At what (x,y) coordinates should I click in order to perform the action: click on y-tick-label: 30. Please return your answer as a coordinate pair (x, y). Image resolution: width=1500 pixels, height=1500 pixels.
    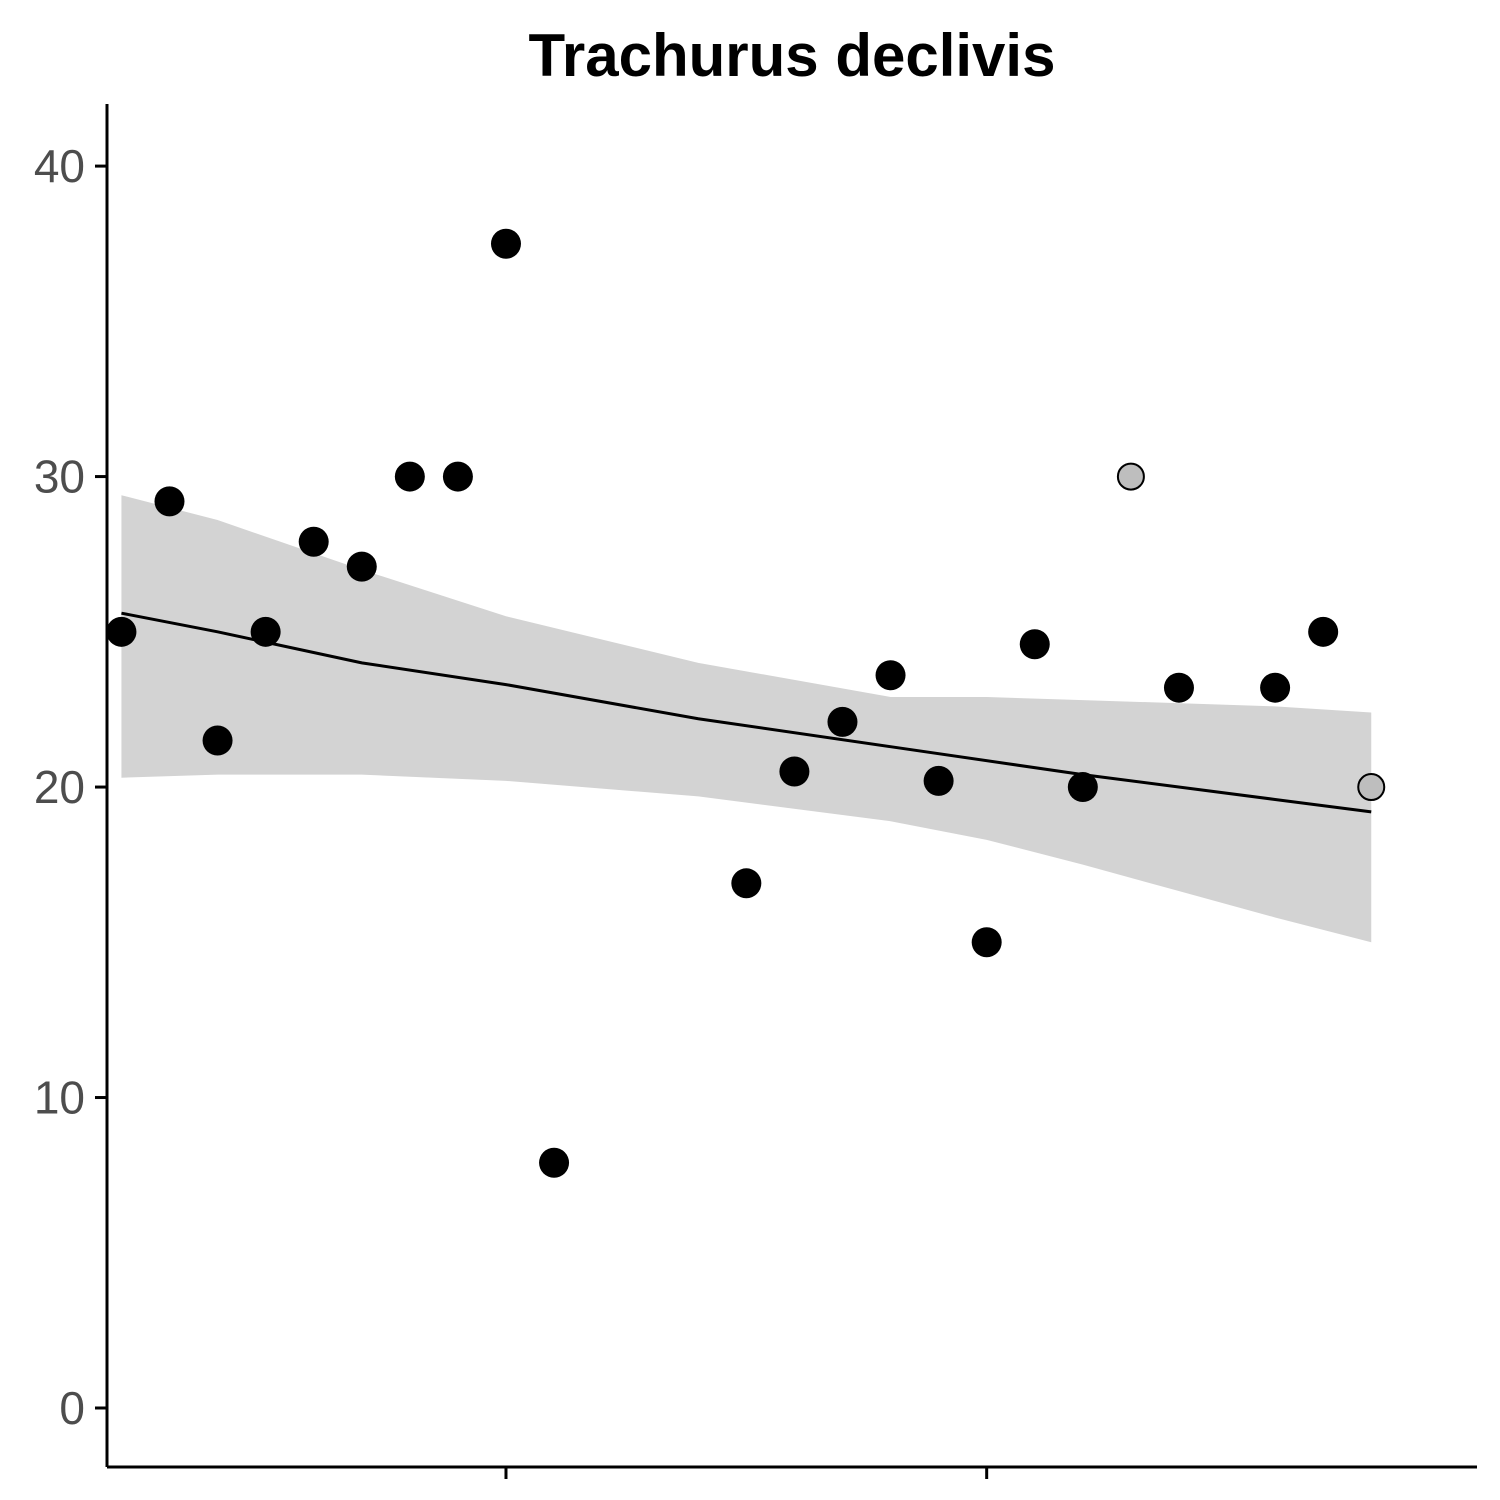
    Looking at the image, I should click on (59, 477).